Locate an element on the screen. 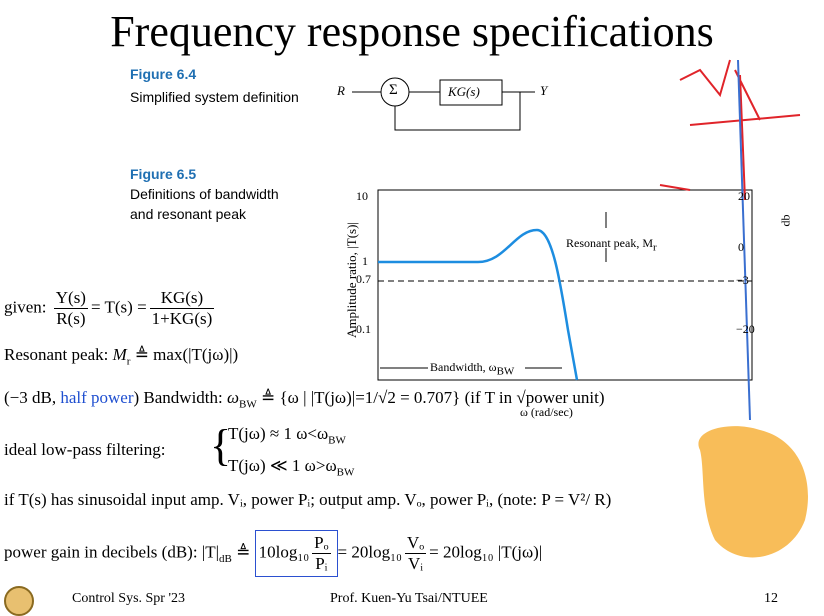 The height and width of the screenshot is (616, 824). highlight: half power is located at coordinates (97, 397).